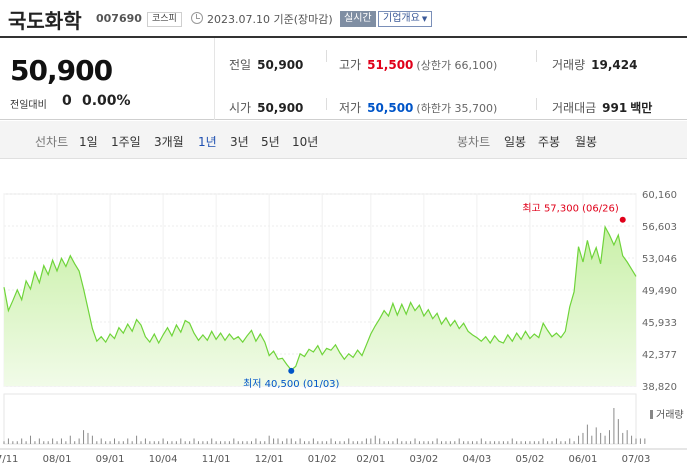  I want to click on tab-3y: 3년, so click(239, 142).